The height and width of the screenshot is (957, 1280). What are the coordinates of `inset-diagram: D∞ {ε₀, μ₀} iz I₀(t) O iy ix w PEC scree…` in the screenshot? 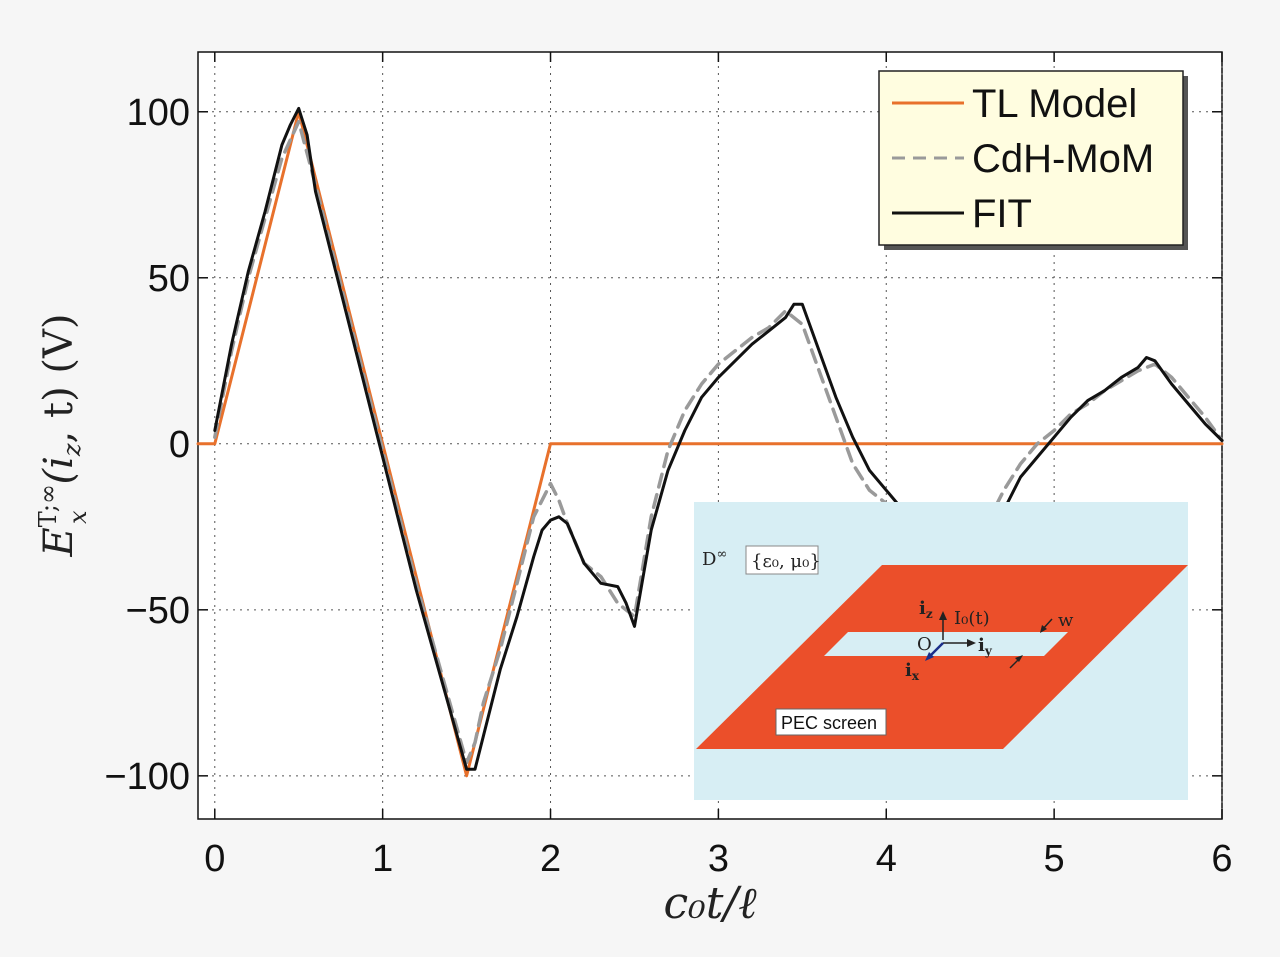 It's located at (941, 651).